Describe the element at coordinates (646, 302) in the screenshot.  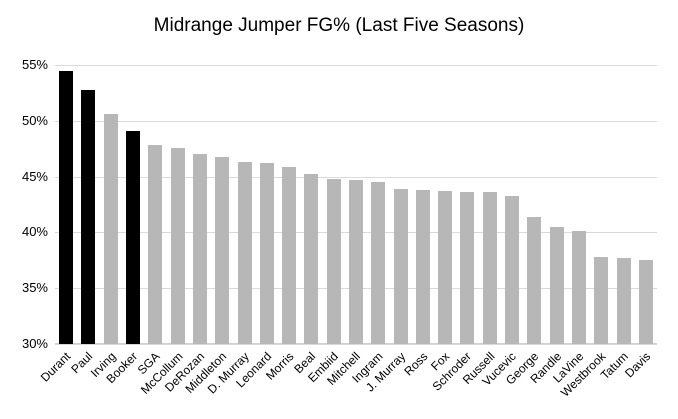
I see `bar-davis` at that location.